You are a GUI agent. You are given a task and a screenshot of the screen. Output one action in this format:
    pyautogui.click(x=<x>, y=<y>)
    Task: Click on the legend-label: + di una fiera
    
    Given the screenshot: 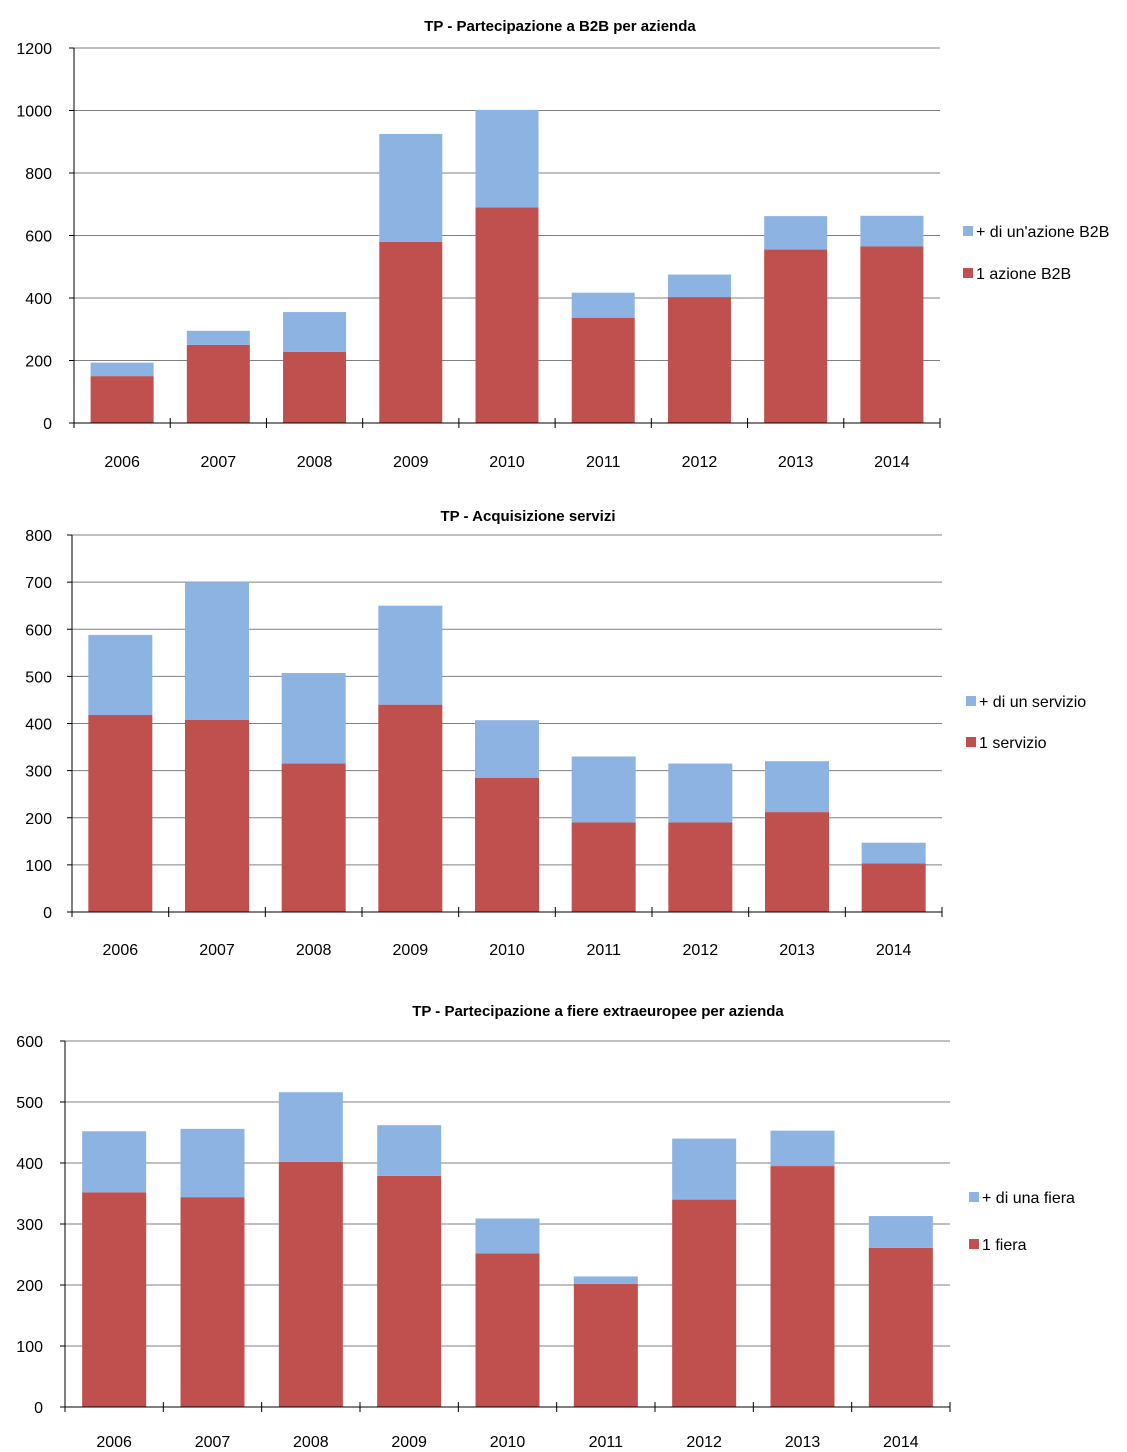 What is the action you would take?
    pyautogui.click(x=1028, y=1198)
    